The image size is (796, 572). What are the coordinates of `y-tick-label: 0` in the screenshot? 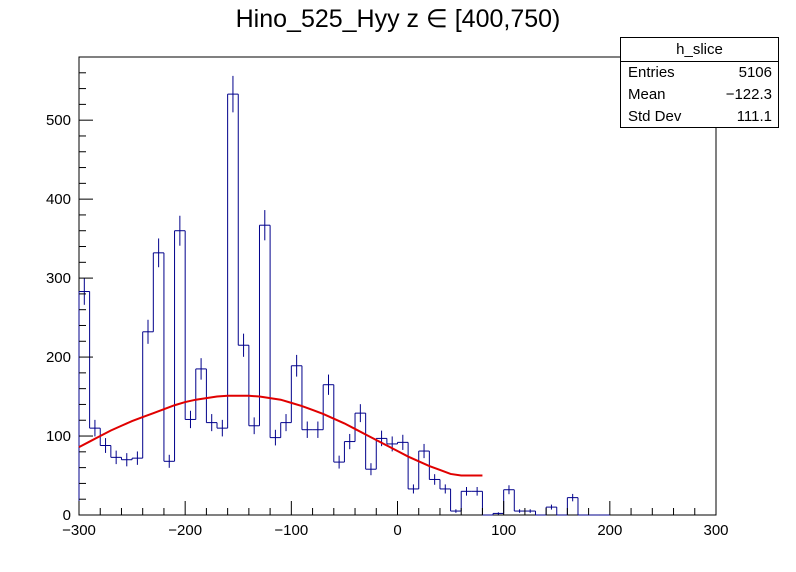 It's located at (67, 515).